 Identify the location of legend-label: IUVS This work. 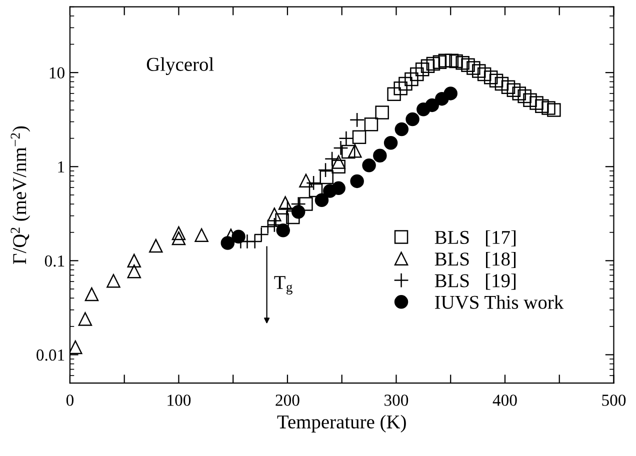
(499, 302).